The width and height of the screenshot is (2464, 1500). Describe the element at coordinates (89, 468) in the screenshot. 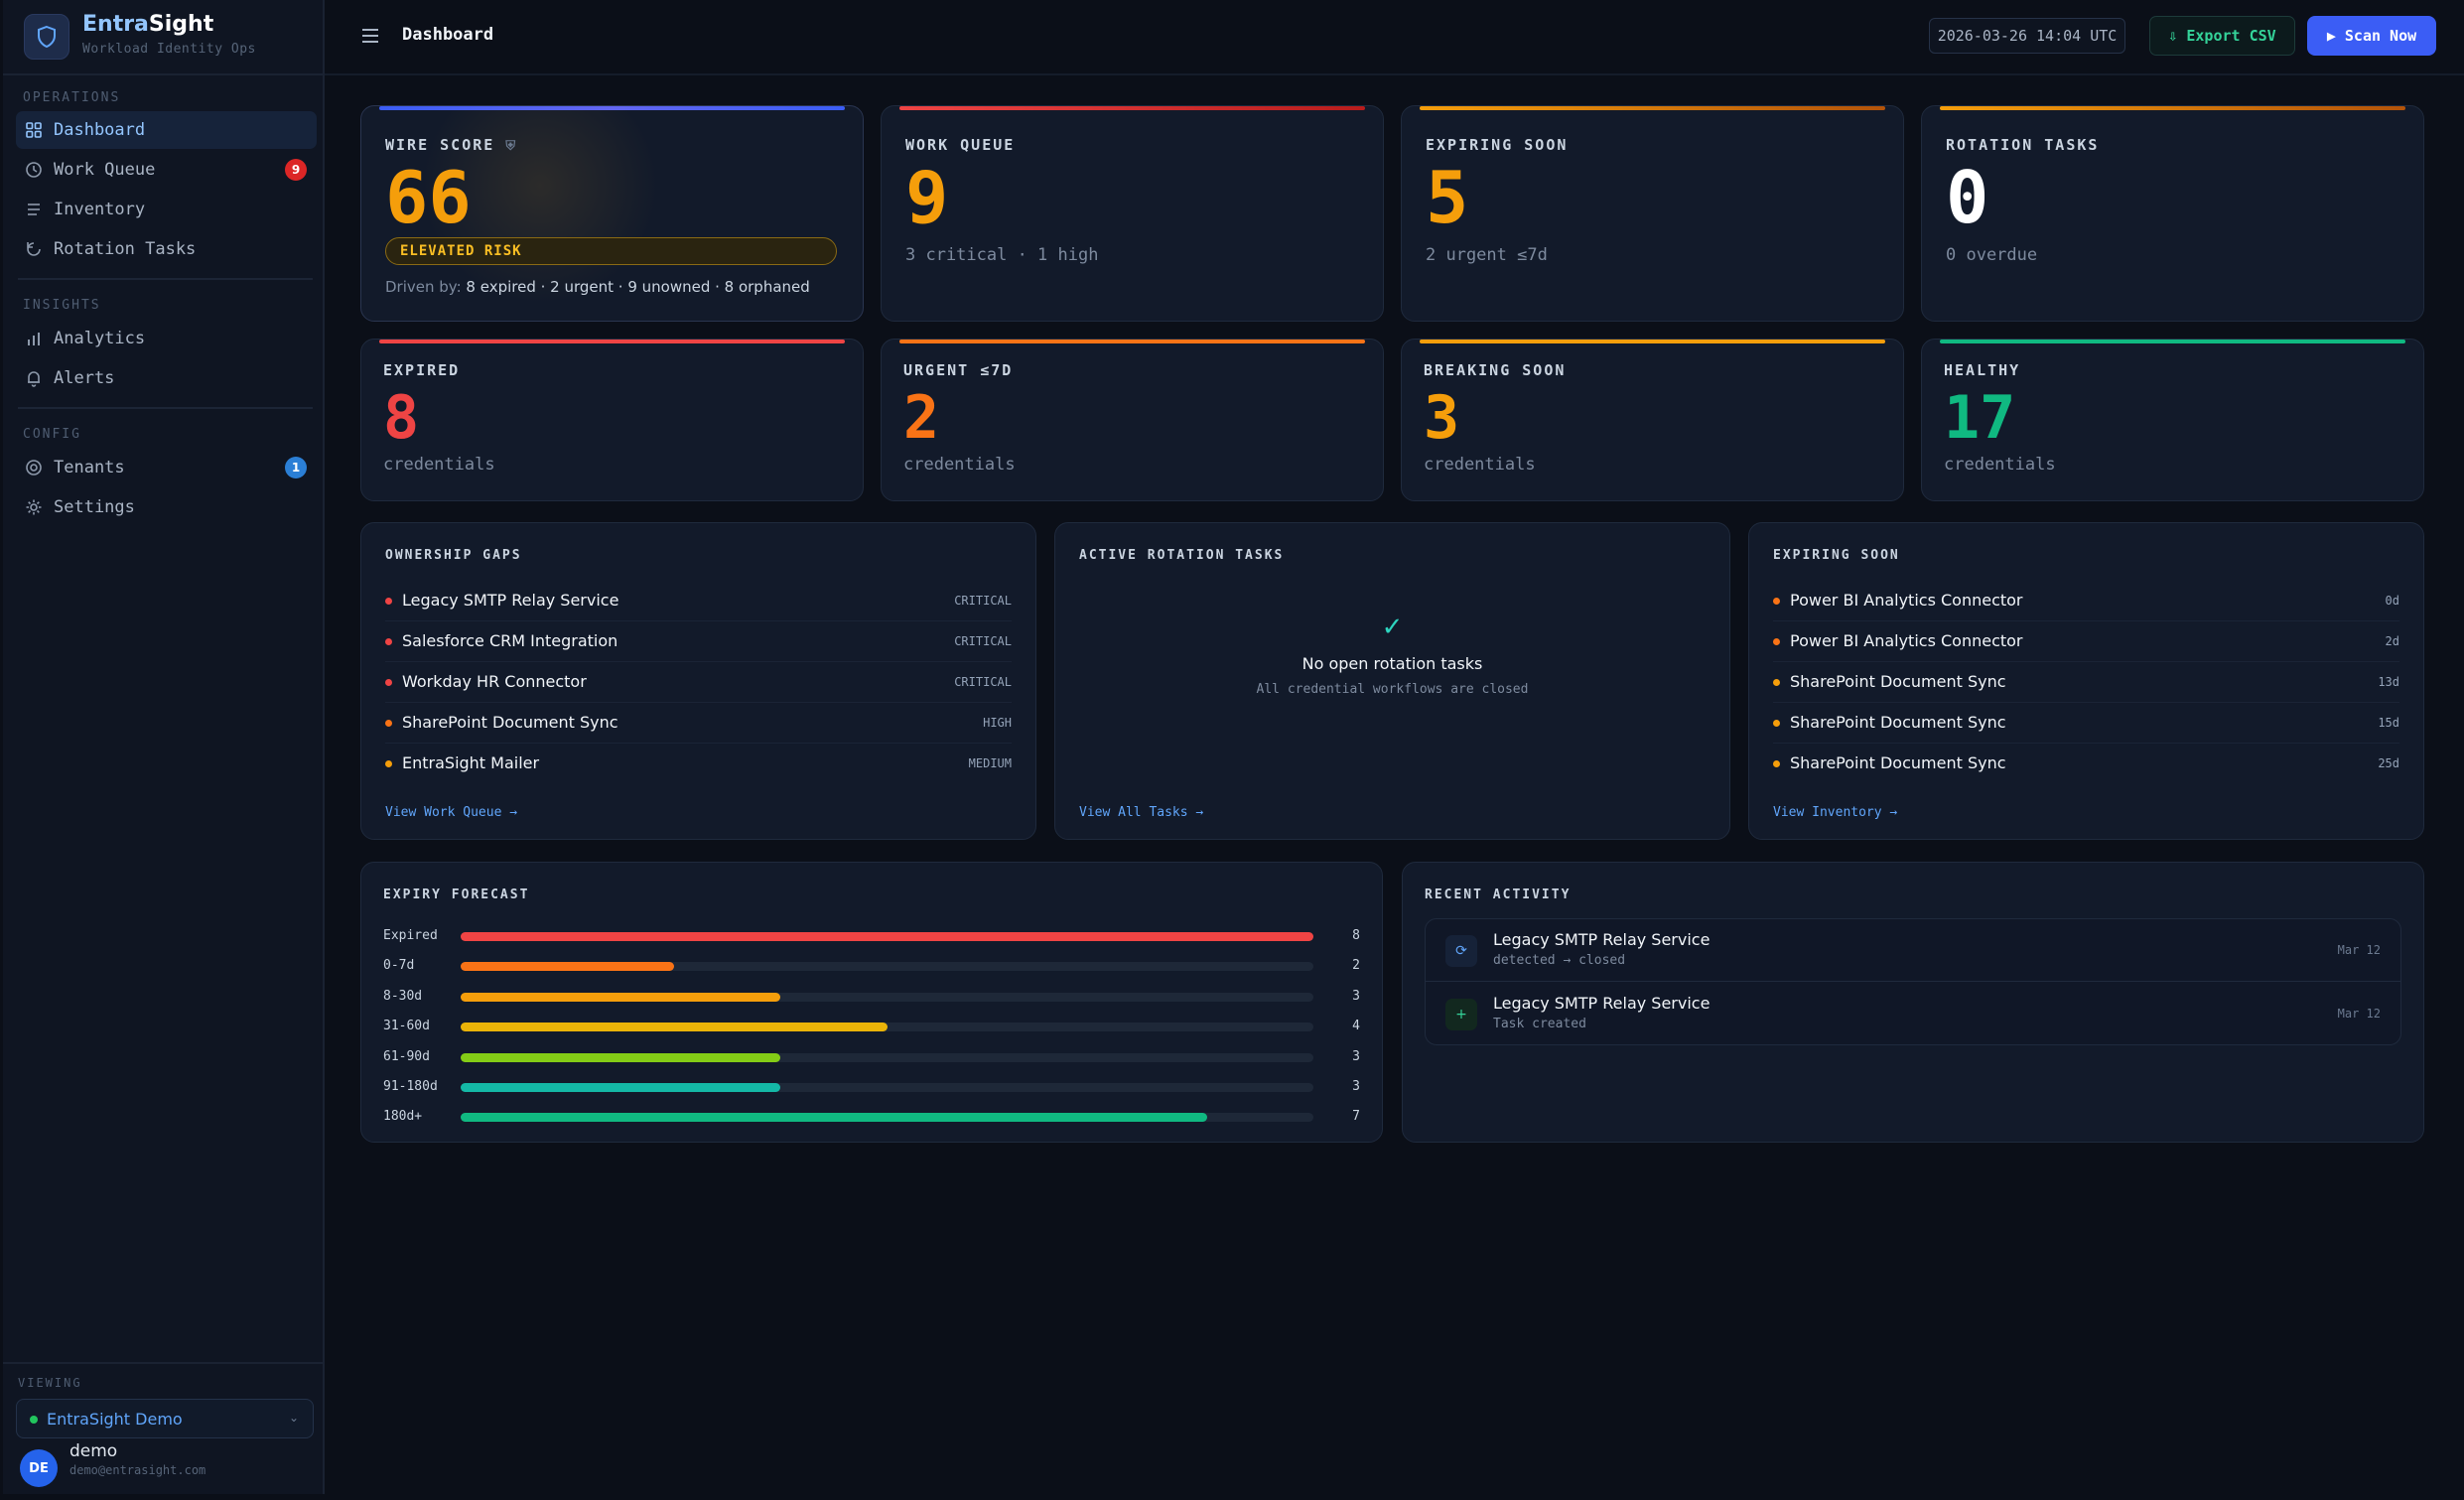

I see `sidebar-item-label: Tenants` at that location.